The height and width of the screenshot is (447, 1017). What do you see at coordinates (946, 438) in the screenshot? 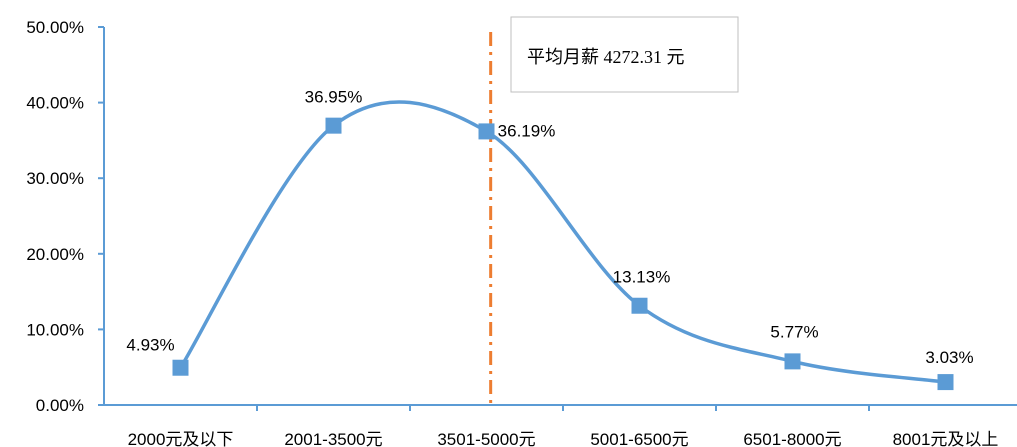
I see `x-tick-label: 8001元及以上` at bounding box center [946, 438].